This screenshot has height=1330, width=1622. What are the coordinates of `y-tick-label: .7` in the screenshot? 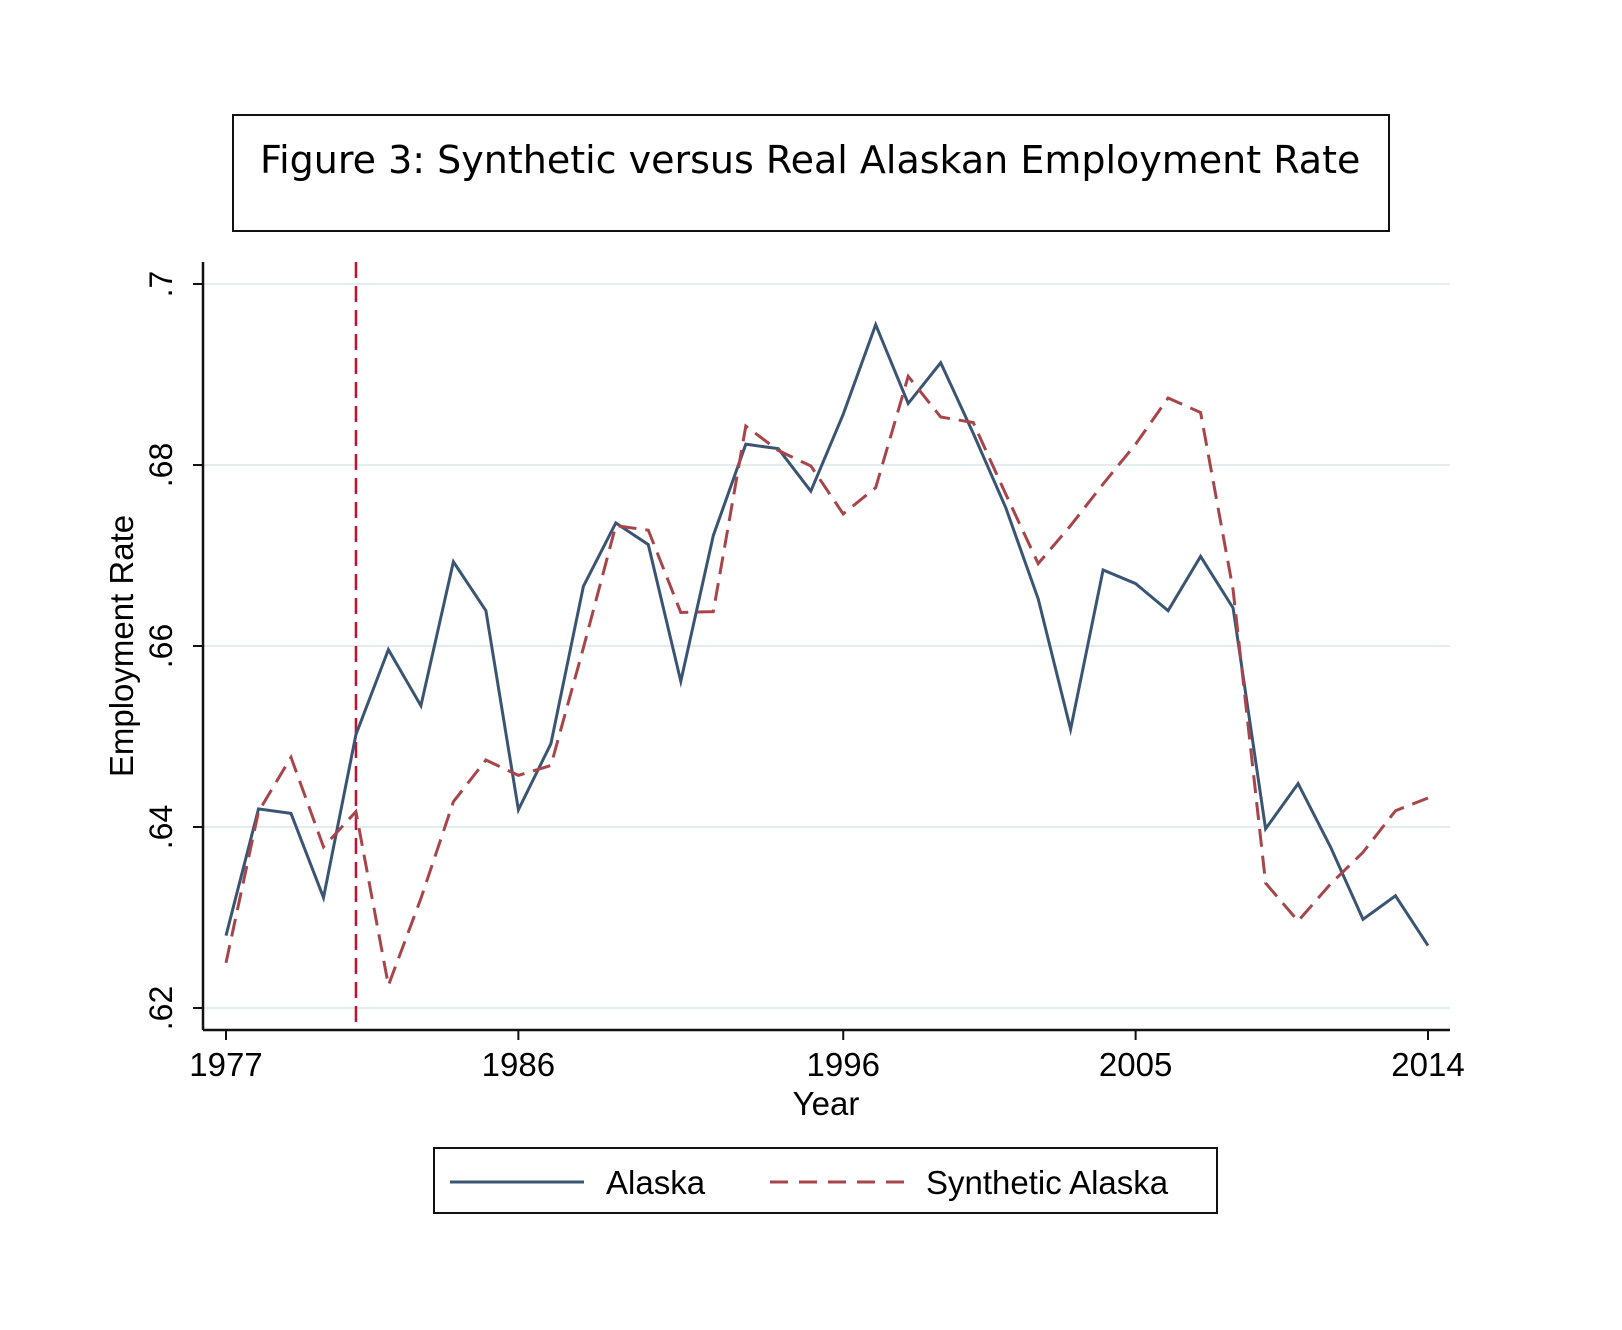 It's located at (161, 284).